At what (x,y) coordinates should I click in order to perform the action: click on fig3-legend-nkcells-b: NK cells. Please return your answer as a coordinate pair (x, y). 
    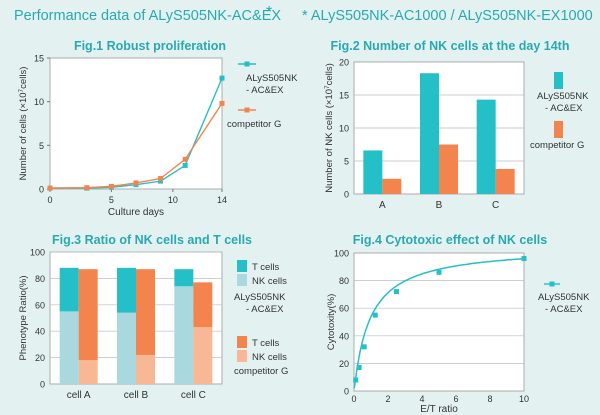
    Looking at the image, I should click on (269, 357).